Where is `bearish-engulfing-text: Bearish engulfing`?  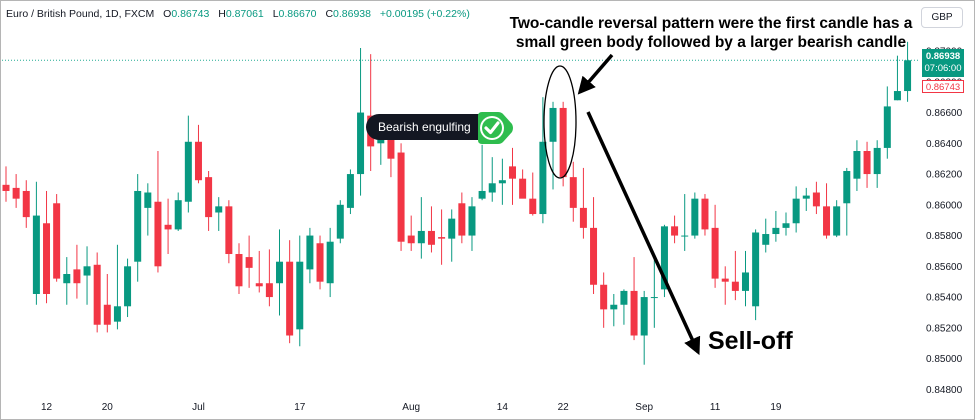 bearish-engulfing-text: Bearish engulfing is located at coordinates (424, 127).